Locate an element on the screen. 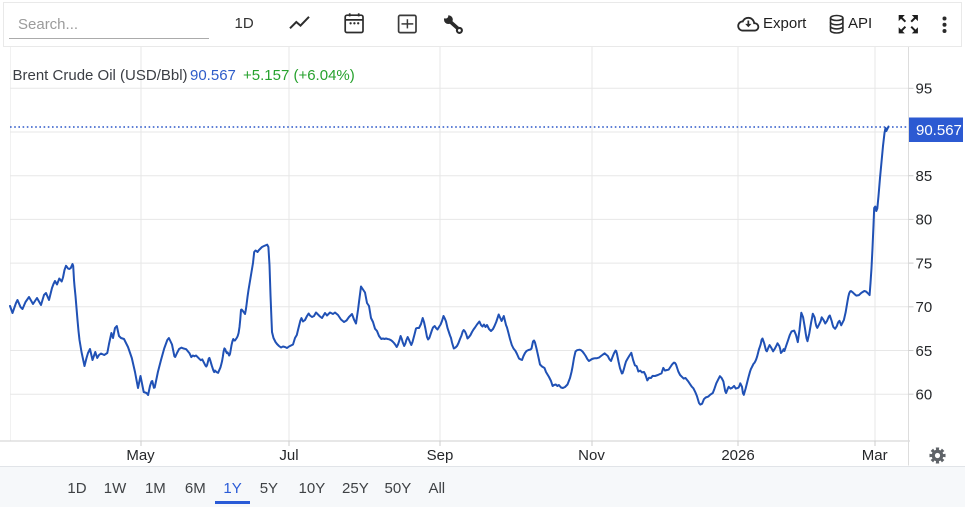  svg-text: 95 is located at coordinates (924, 89).